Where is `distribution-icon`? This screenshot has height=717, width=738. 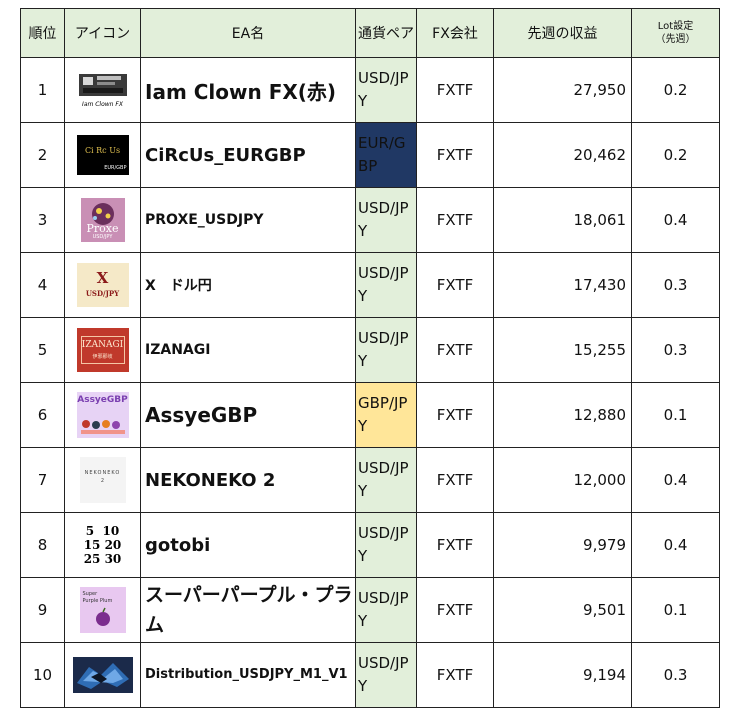 distribution-icon is located at coordinates (102, 675).